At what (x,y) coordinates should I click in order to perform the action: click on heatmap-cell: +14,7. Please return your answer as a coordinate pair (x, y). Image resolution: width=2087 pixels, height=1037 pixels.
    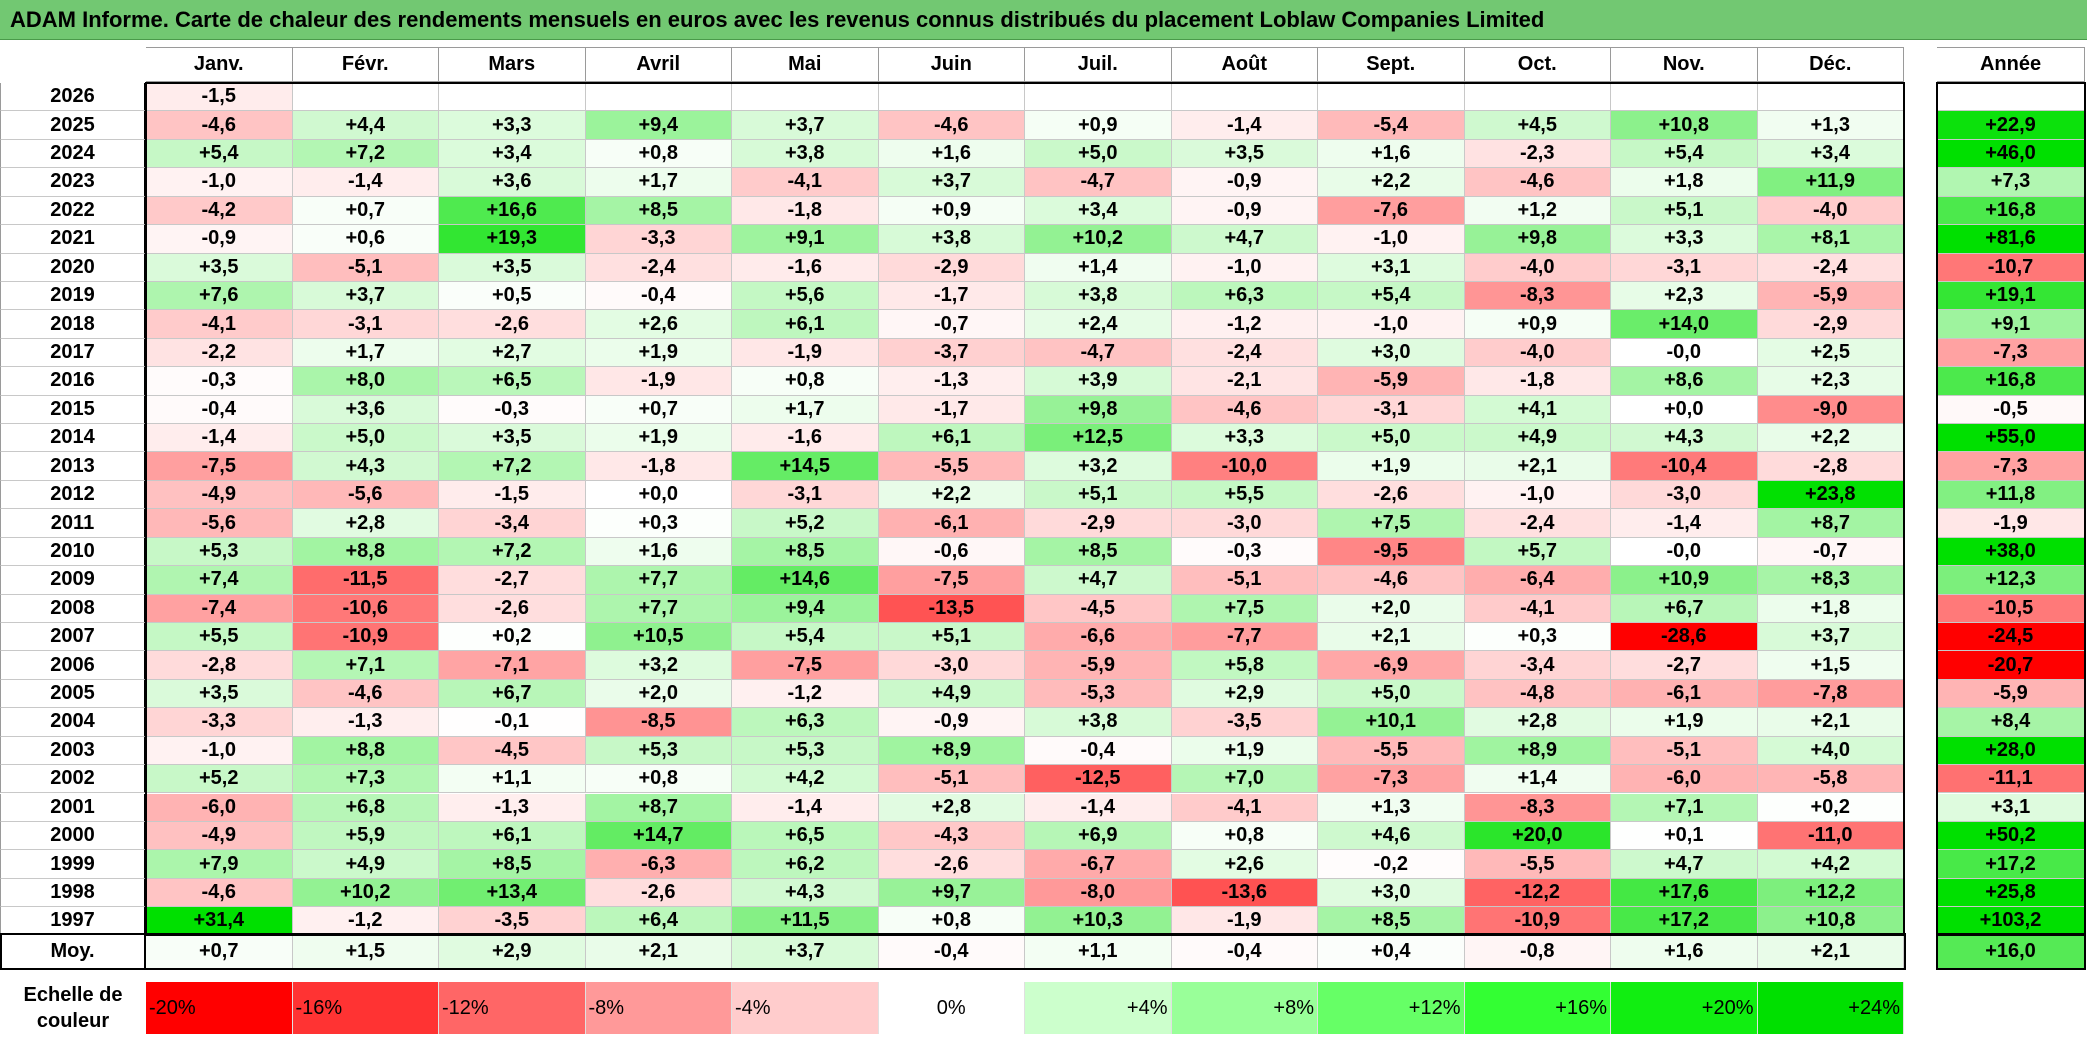
    Looking at the image, I should click on (658, 836).